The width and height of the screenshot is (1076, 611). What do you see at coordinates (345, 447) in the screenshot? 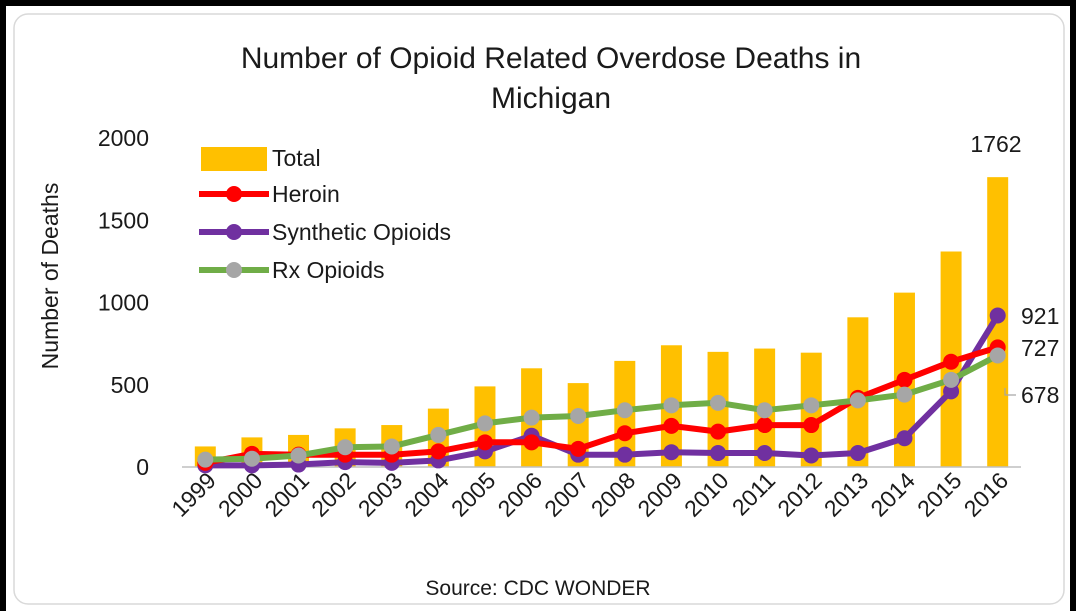
I see `point-rx-opioids-2002` at bounding box center [345, 447].